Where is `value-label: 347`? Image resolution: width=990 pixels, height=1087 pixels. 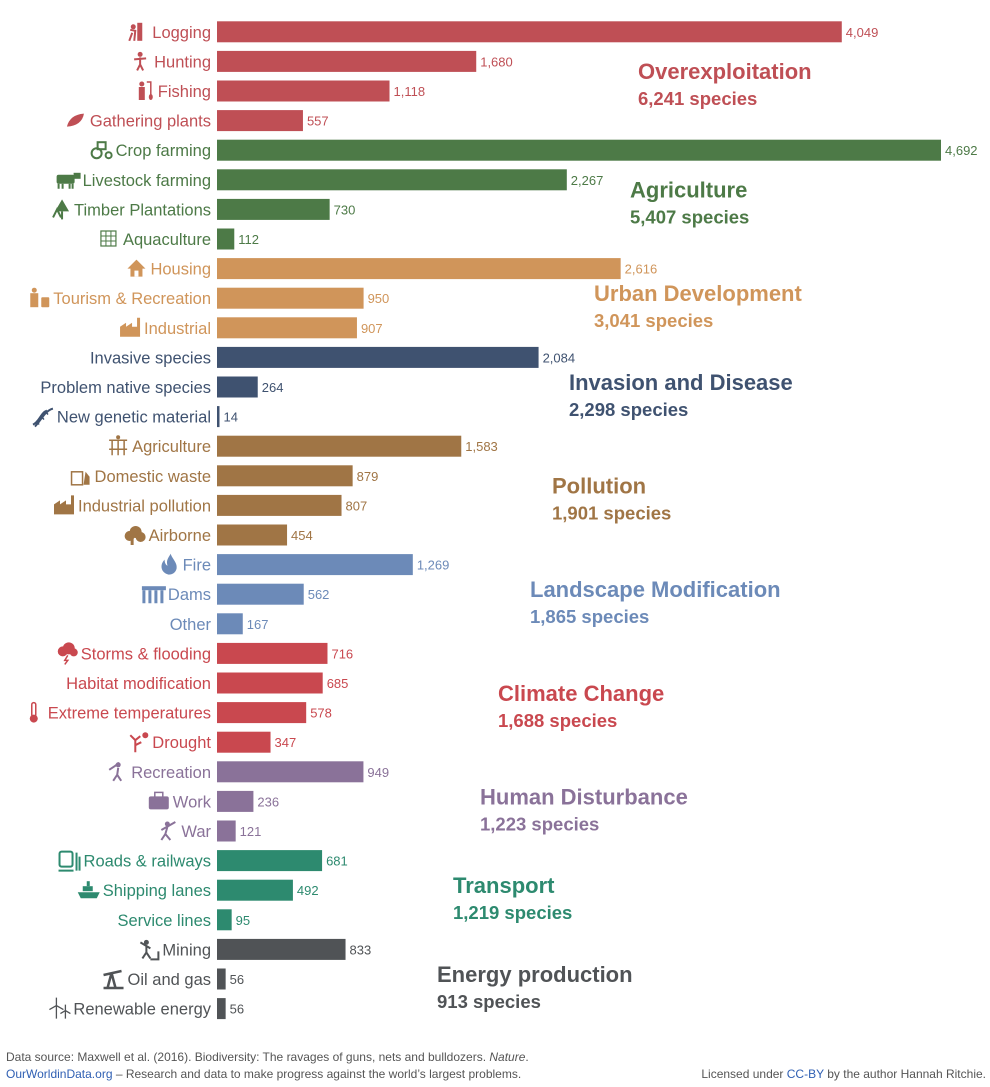 value-label: 347 is located at coordinates (286, 742).